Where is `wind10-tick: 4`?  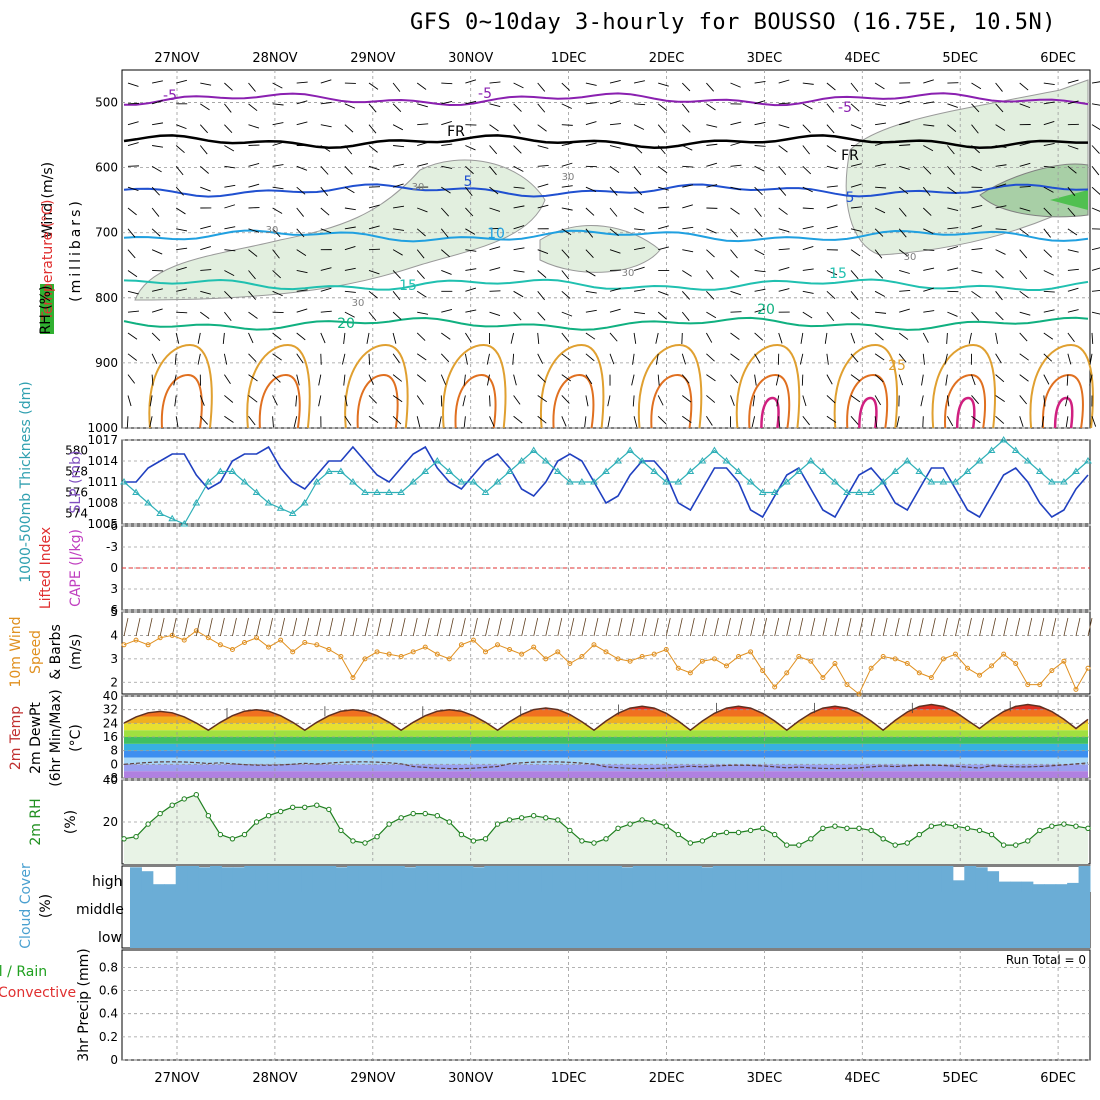 wind10-tick: 4 is located at coordinates (114, 635).